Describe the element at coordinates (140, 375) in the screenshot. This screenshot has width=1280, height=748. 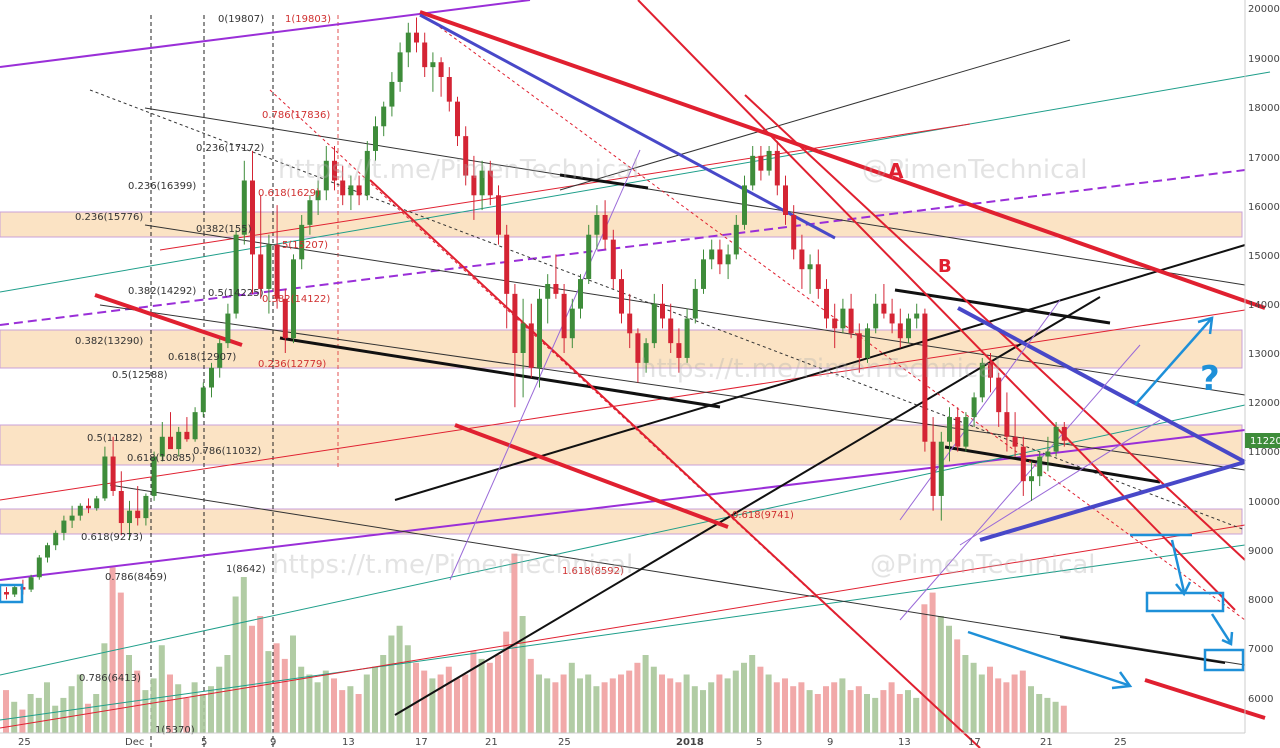
I see `fib-label: 0.5(12588)` at that location.